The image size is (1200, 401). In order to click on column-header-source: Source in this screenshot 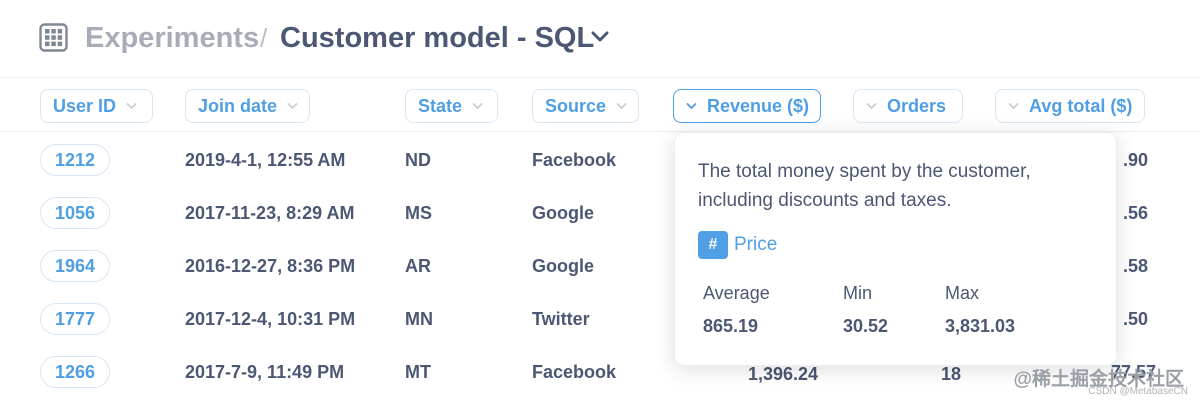, I will do `click(585, 106)`.